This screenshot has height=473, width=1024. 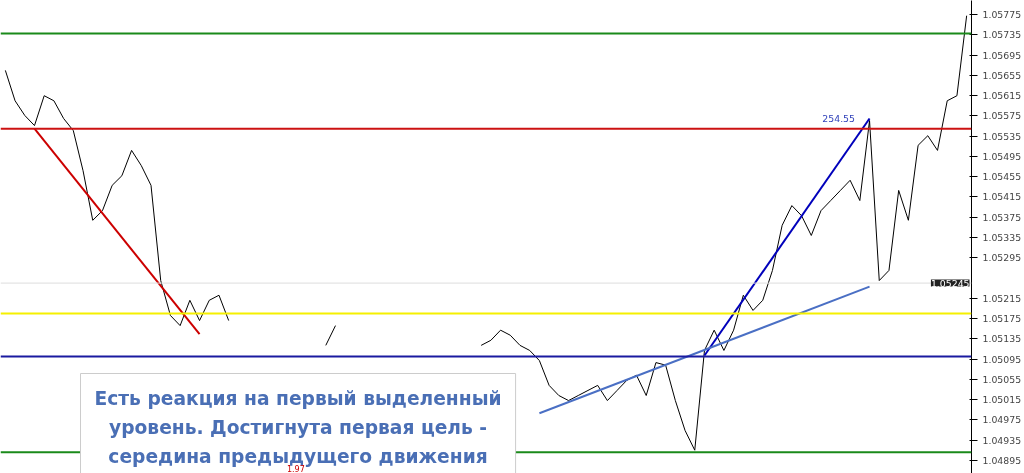 What do you see at coordinates (1002, 258) in the screenshot?
I see `y-tick-label: 1.05295` at bounding box center [1002, 258].